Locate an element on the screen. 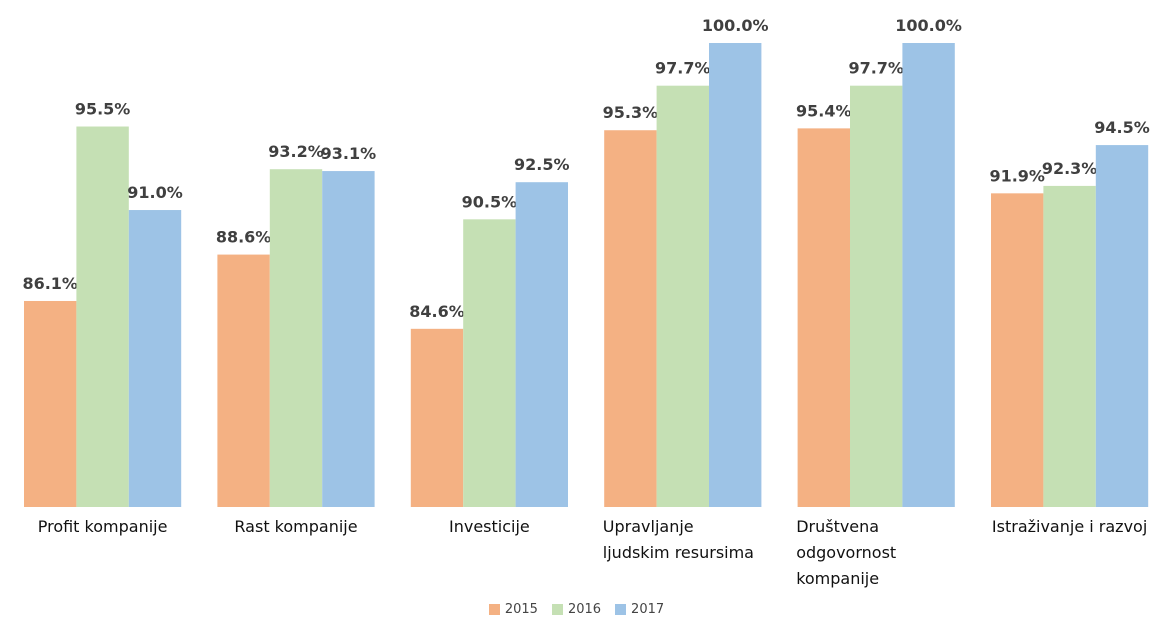 Image resolution: width=1153 pixels, height=621 pixels. x-tick-label: Investicije is located at coordinates (489, 526).